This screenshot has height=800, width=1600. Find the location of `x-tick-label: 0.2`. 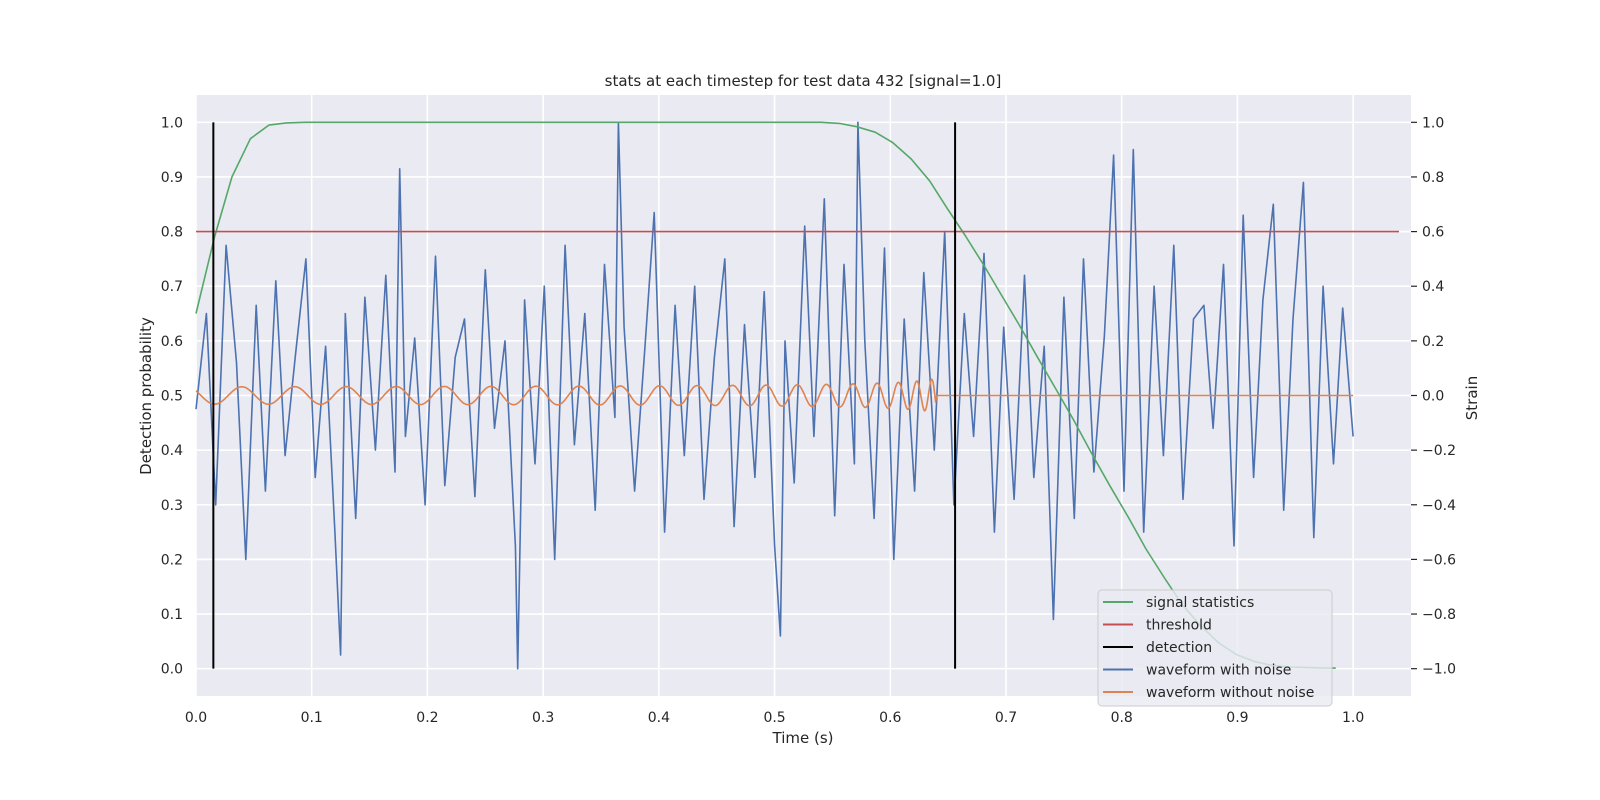

x-tick-label: 0.2 is located at coordinates (427, 718).